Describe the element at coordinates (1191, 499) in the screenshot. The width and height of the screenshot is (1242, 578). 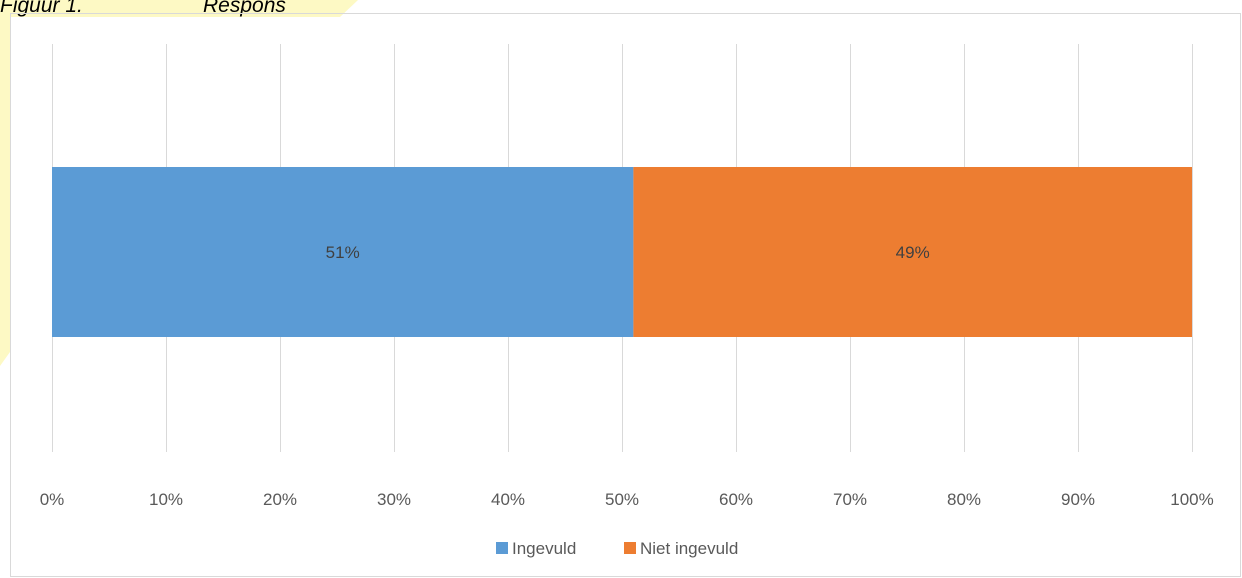
I see `x-tick-label: 100%` at that location.